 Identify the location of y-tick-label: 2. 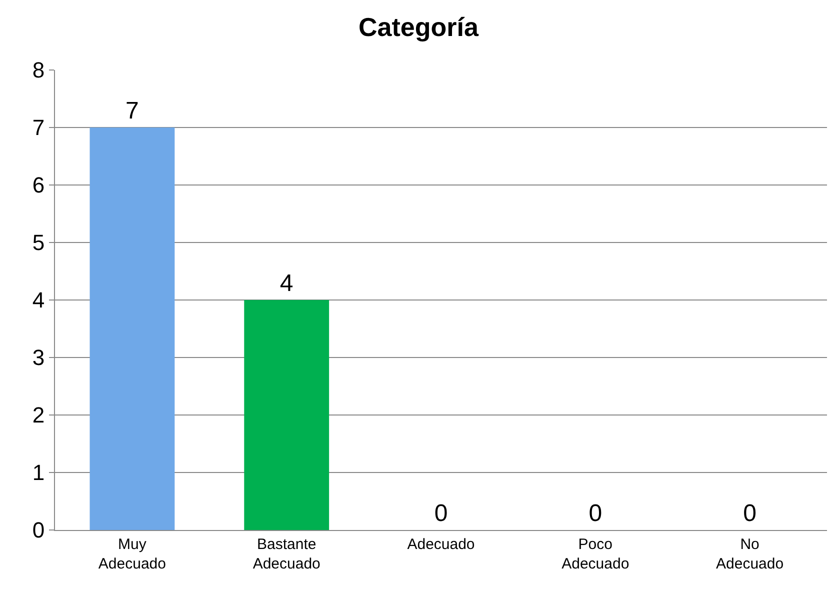
(38, 415).